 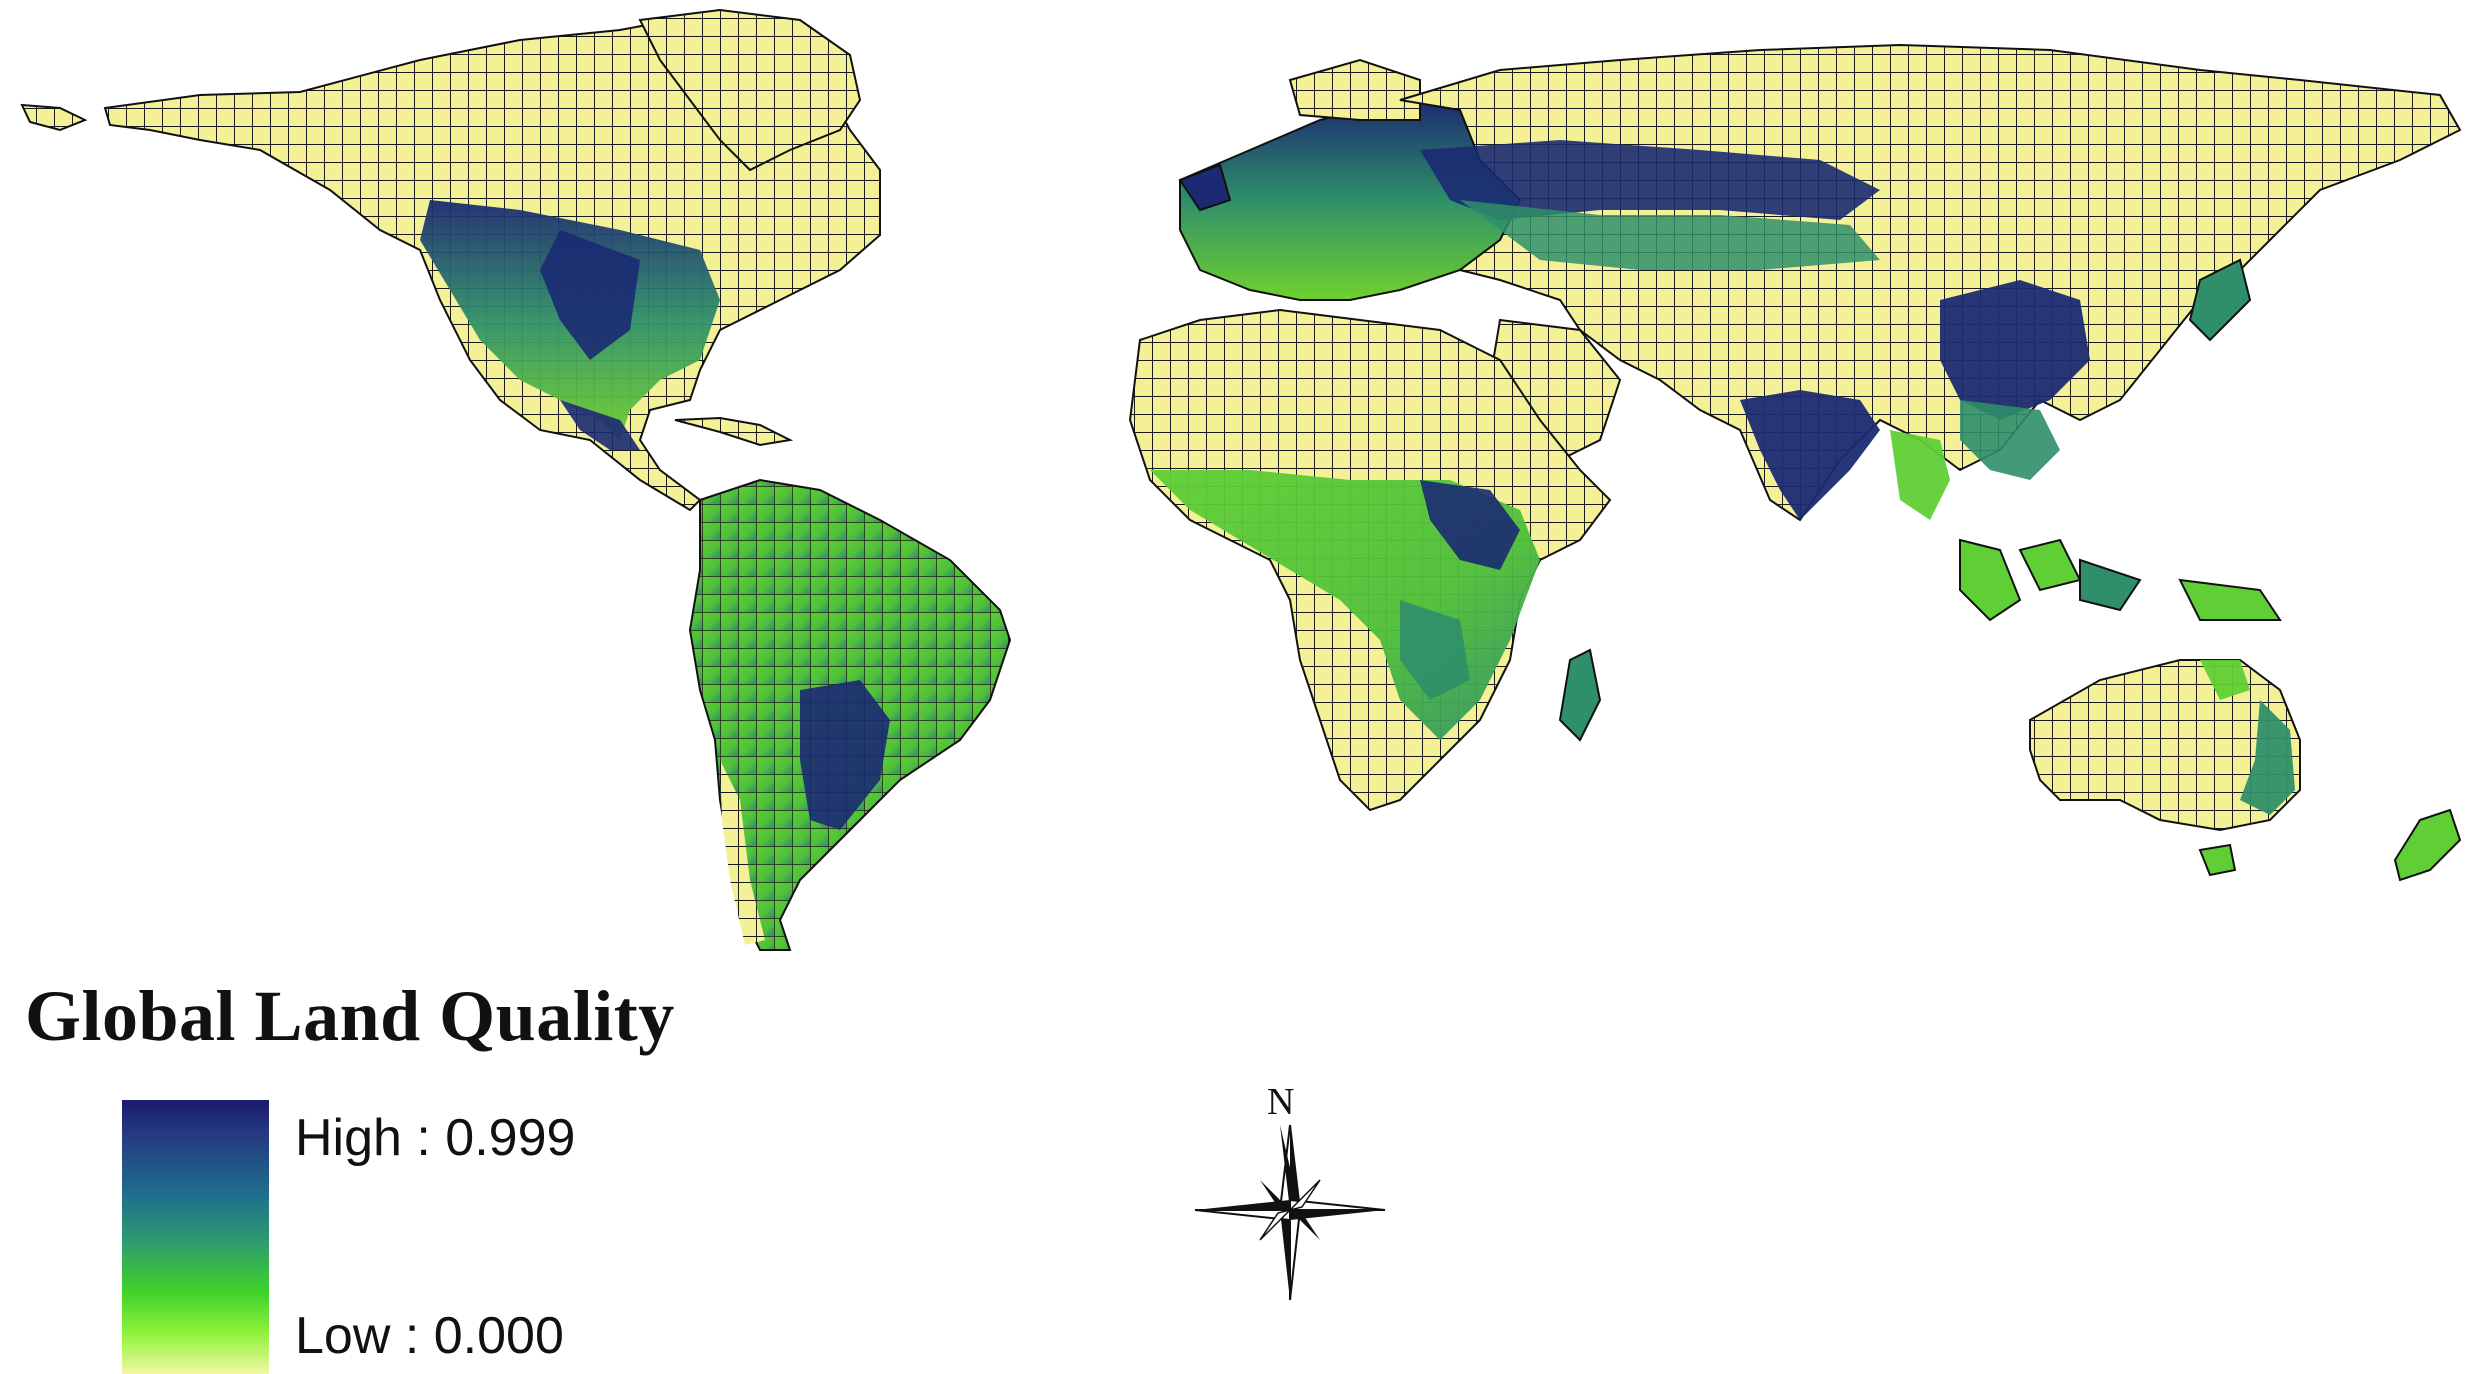 What do you see at coordinates (435, 1138) in the screenshot?
I see `legend-high-label: High : 0.999` at bounding box center [435, 1138].